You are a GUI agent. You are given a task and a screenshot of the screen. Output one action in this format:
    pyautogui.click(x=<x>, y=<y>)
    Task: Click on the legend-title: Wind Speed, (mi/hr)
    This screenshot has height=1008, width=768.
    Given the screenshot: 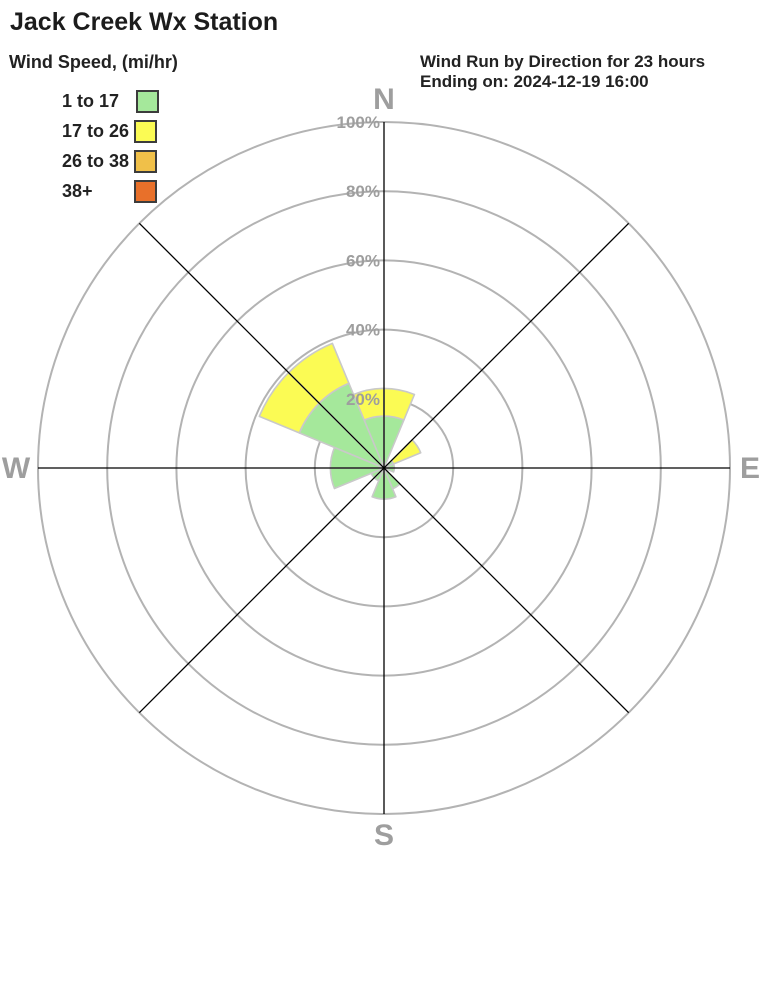 What is the action you would take?
    pyautogui.click(x=93, y=62)
    